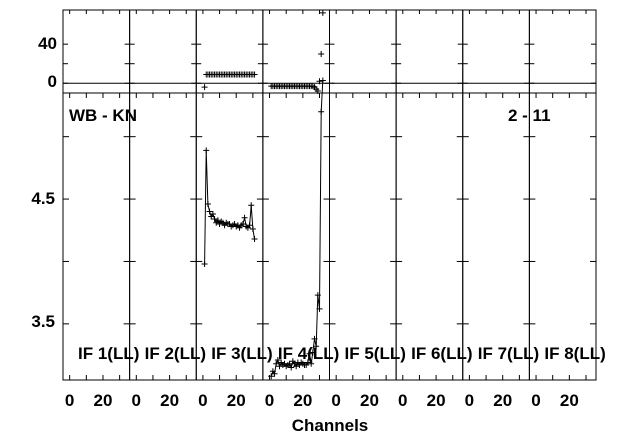  What do you see at coordinates (241, 353) in the screenshot?
I see `if-label-3: IF 3(LL)` at bounding box center [241, 353].